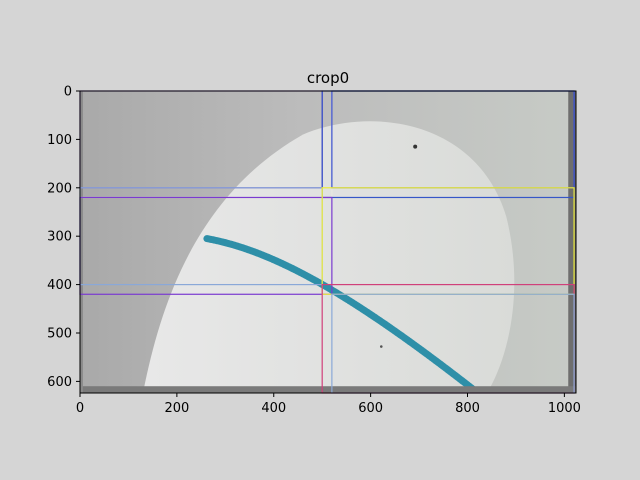 The width and height of the screenshot is (640, 480). What do you see at coordinates (68, 92) in the screenshot?
I see `y-tick-label: 0` at bounding box center [68, 92].